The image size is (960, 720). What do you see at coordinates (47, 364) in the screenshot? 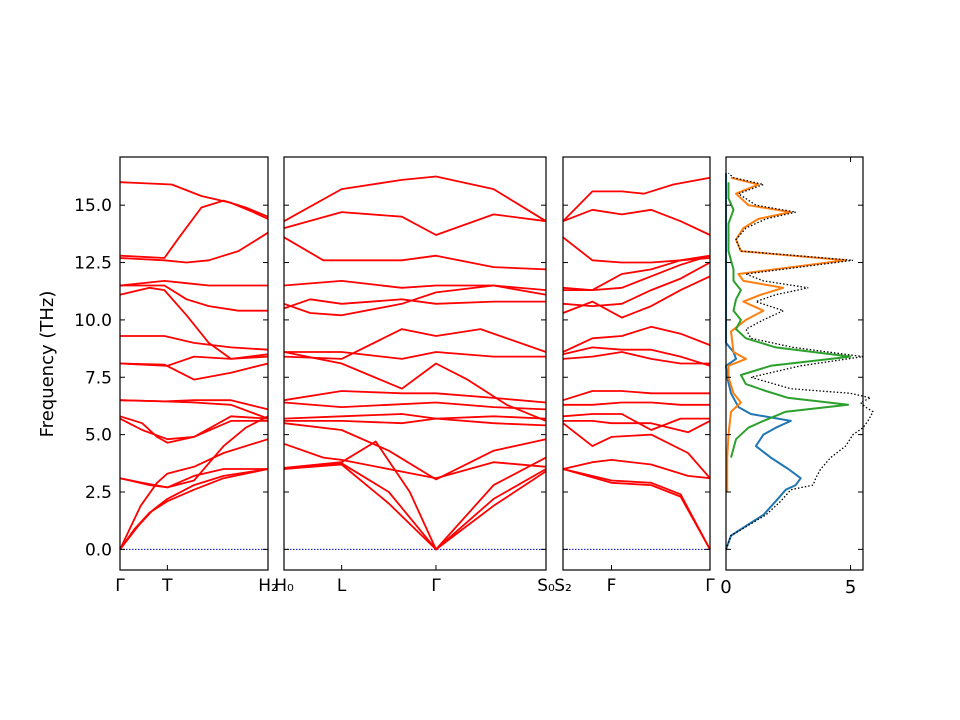
I see `y-axis-label: Frequency (THz)` at bounding box center [47, 364].